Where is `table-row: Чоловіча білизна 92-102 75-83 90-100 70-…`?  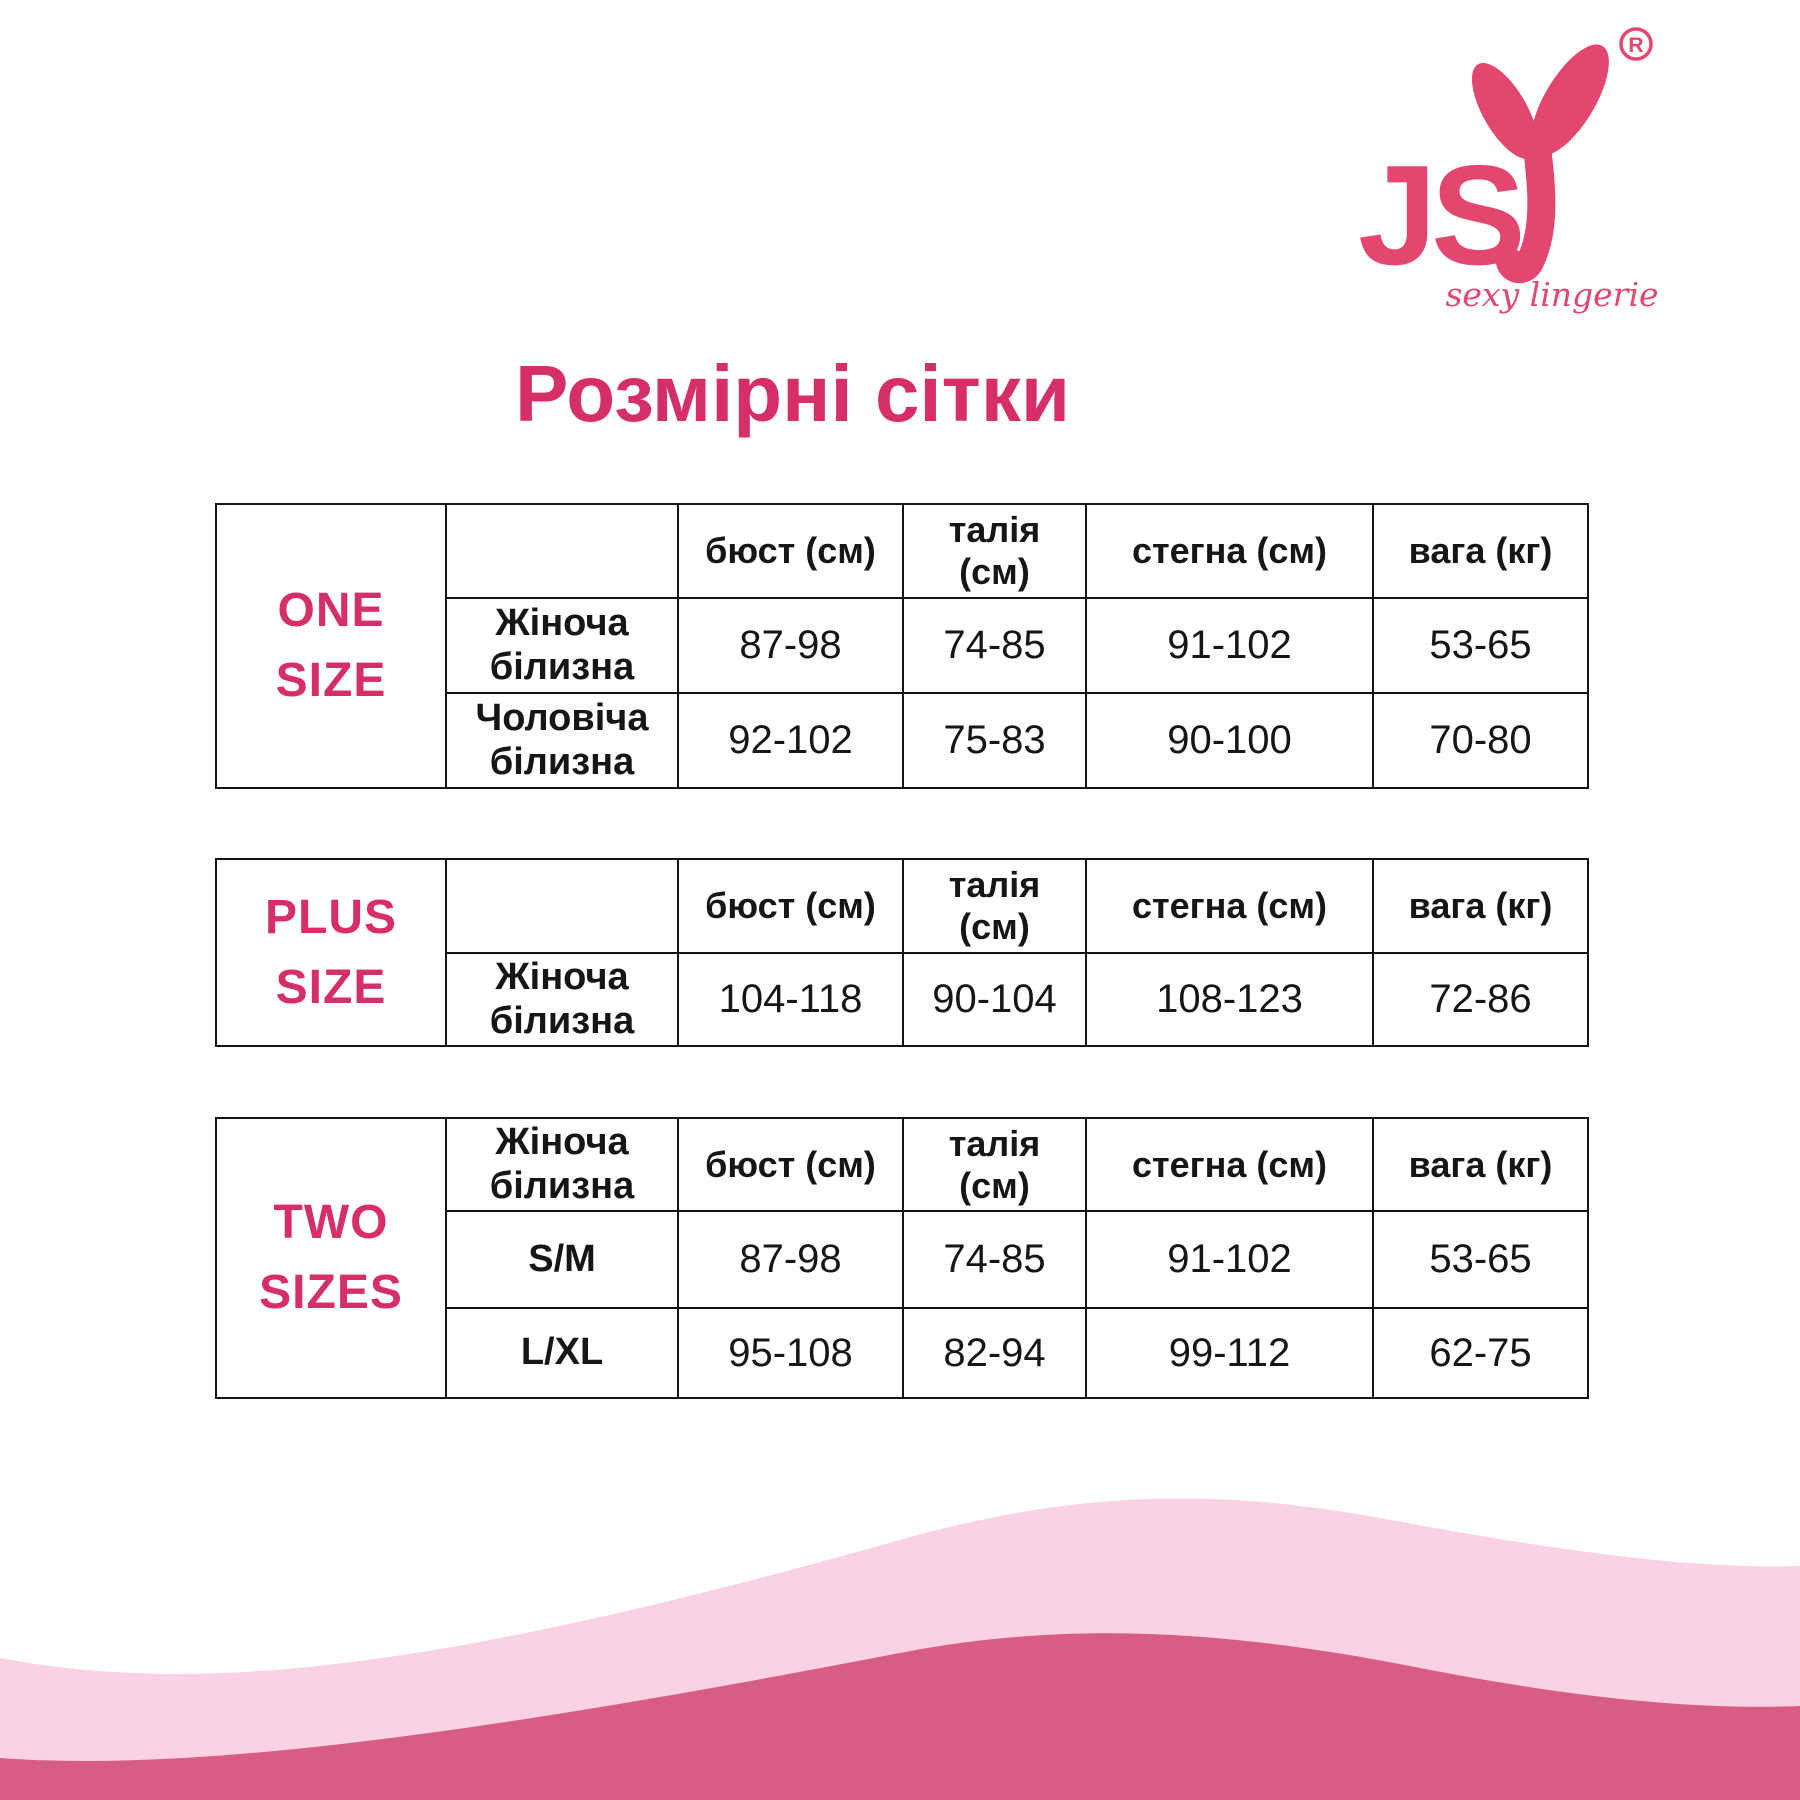 table-row: Чоловіча білизна 92-102 75-83 90-100 70-… is located at coordinates (902, 740).